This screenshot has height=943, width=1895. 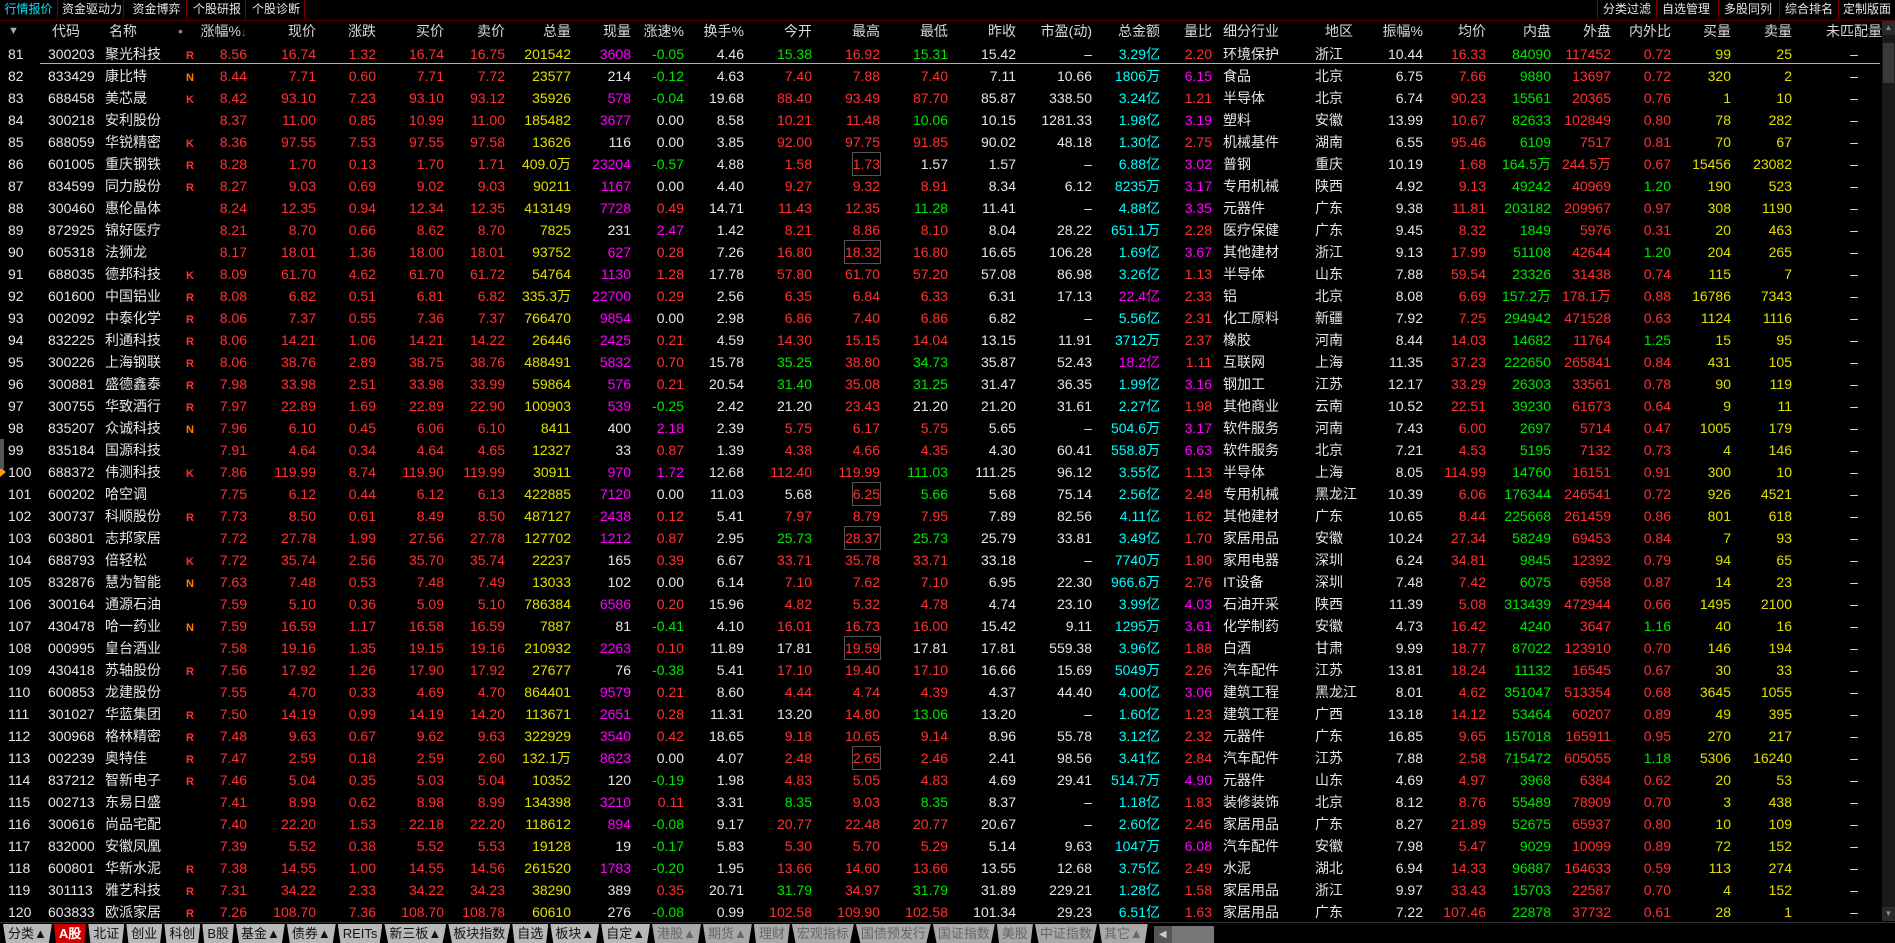 I want to click on market-tab-4: 科创, so click(x=182, y=933).